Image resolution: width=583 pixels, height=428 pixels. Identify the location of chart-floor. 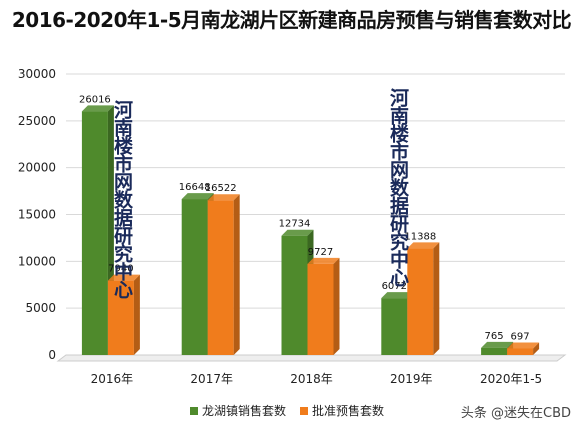
(311, 358).